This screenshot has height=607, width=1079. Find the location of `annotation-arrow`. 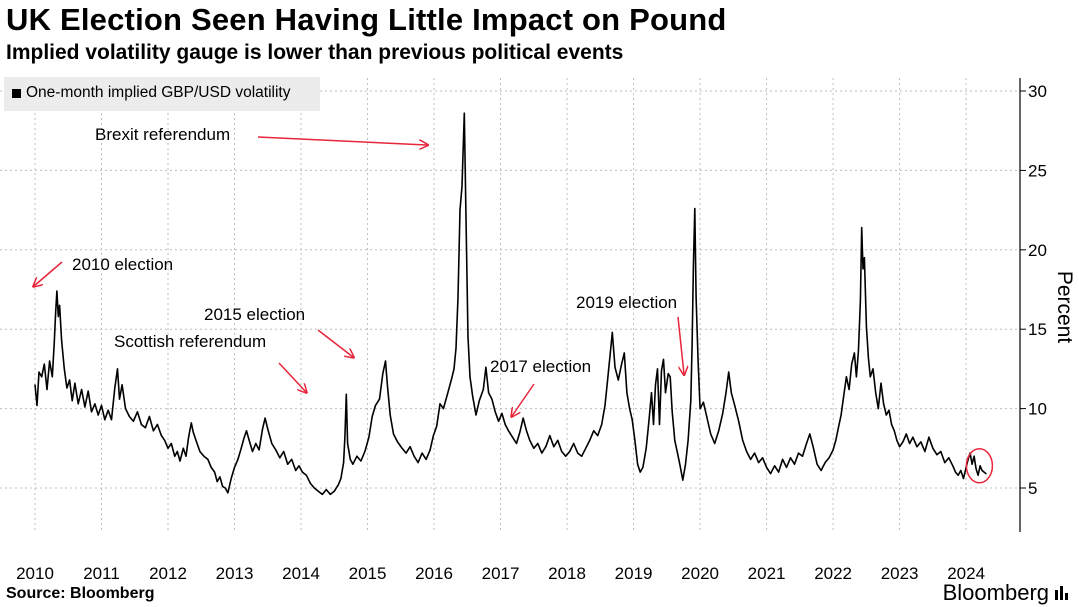

annotation-arrow is located at coordinates (292, 377).